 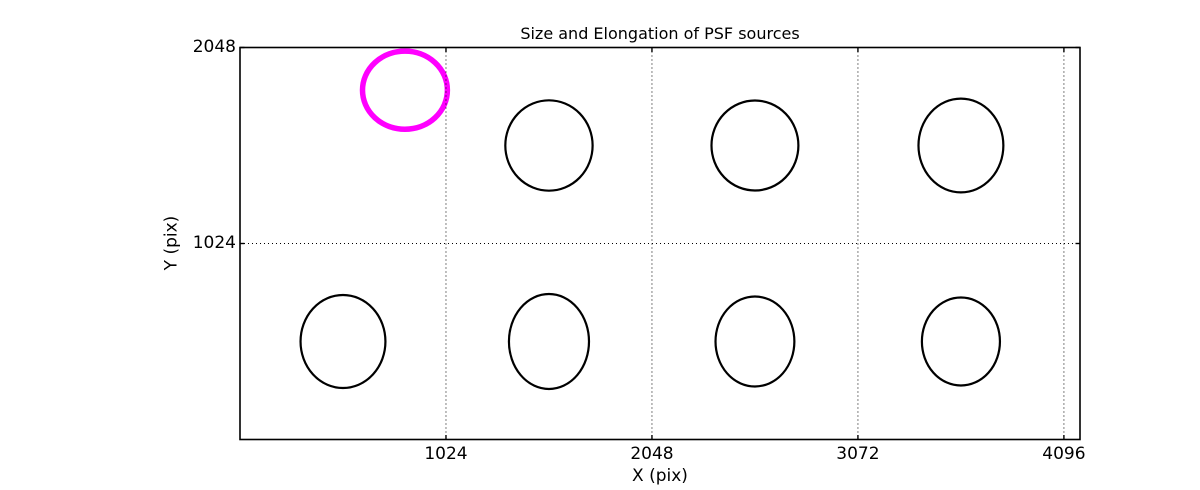 What do you see at coordinates (1064, 454) in the screenshot?
I see `x-tick-label: 4096` at bounding box center [1064, 454].